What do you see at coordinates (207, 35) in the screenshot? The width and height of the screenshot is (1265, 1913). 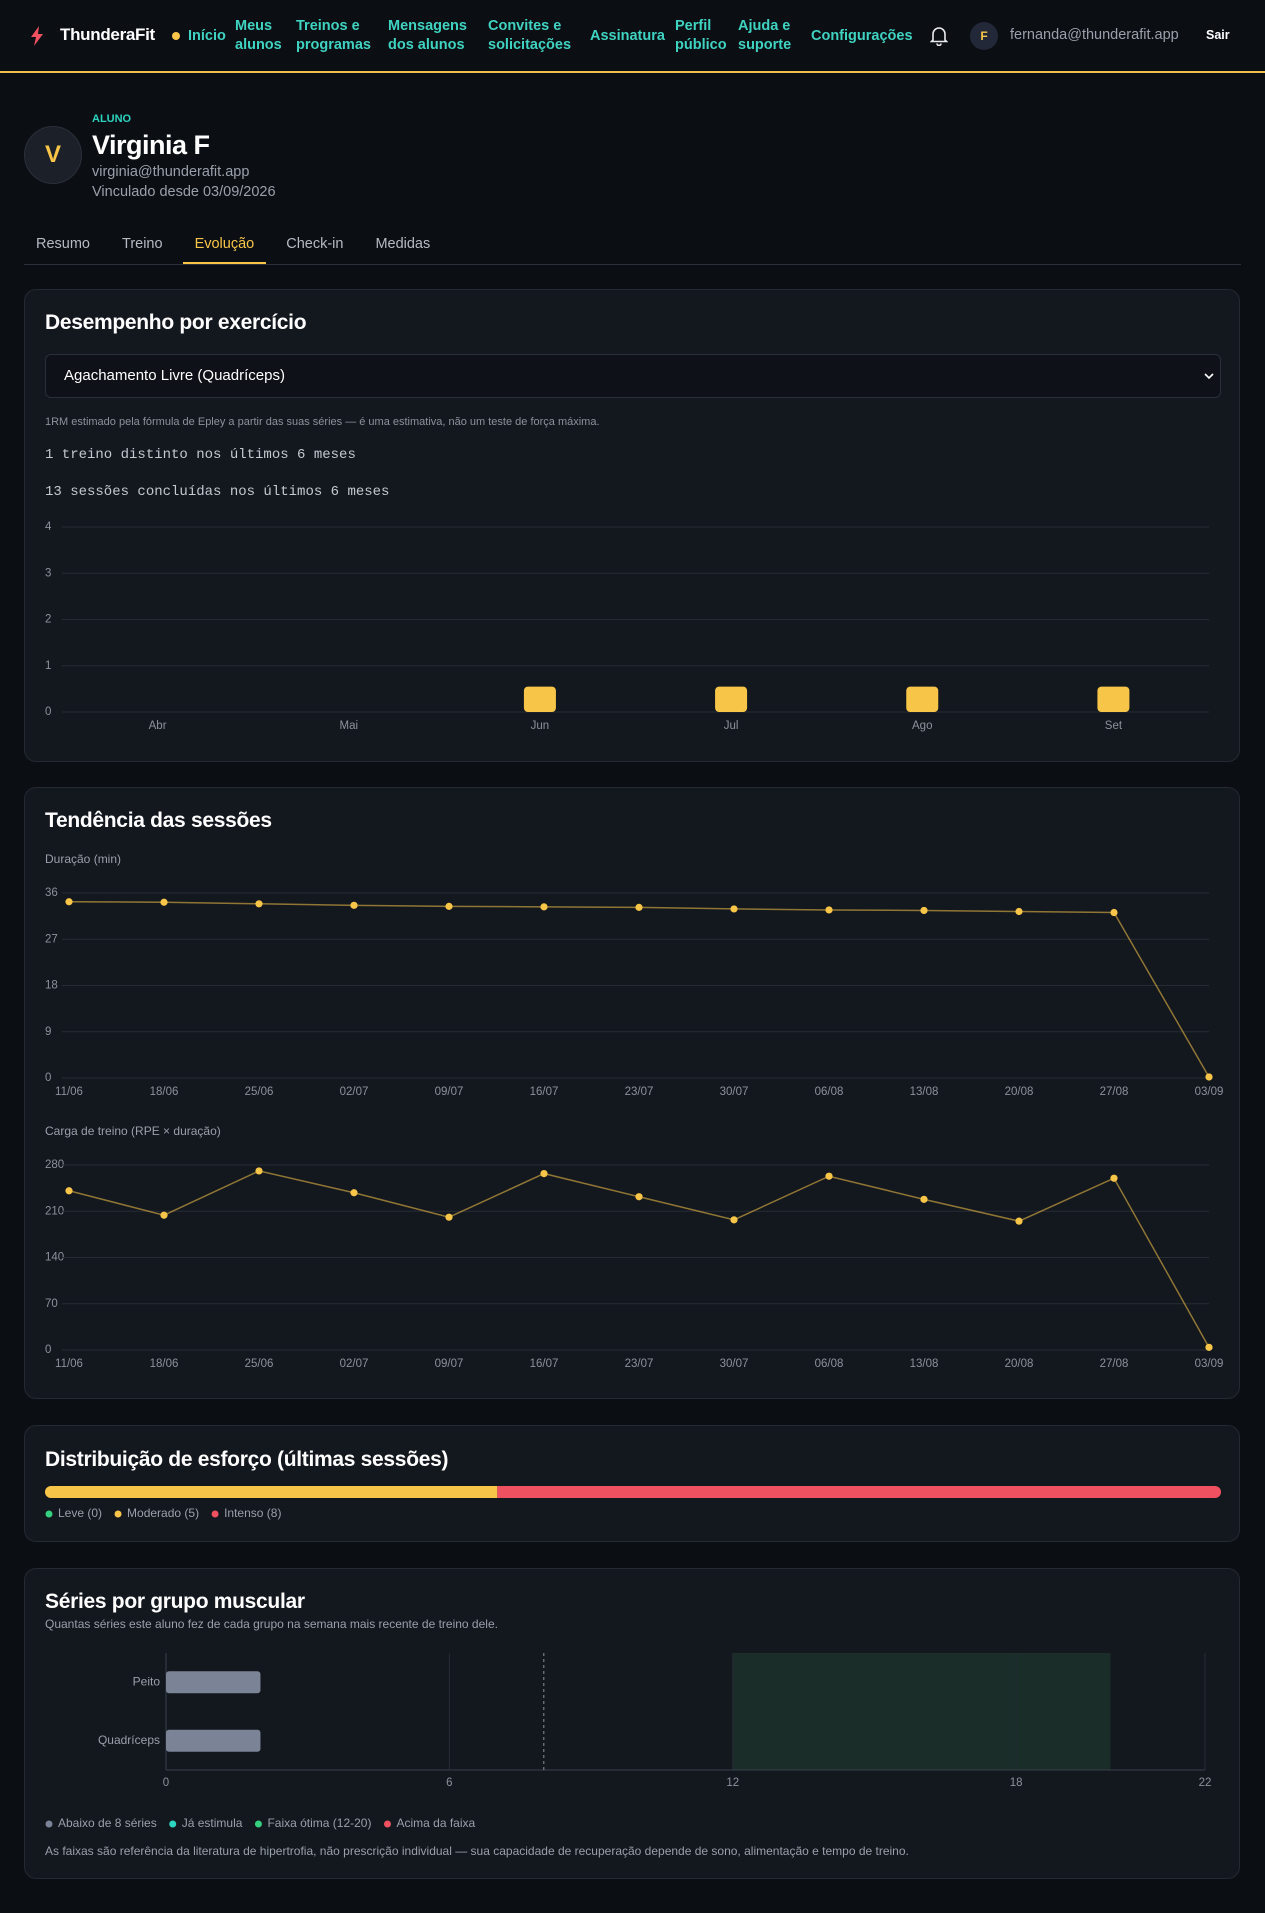 I see `nav-link: Início` at bounding box center [207, 35].